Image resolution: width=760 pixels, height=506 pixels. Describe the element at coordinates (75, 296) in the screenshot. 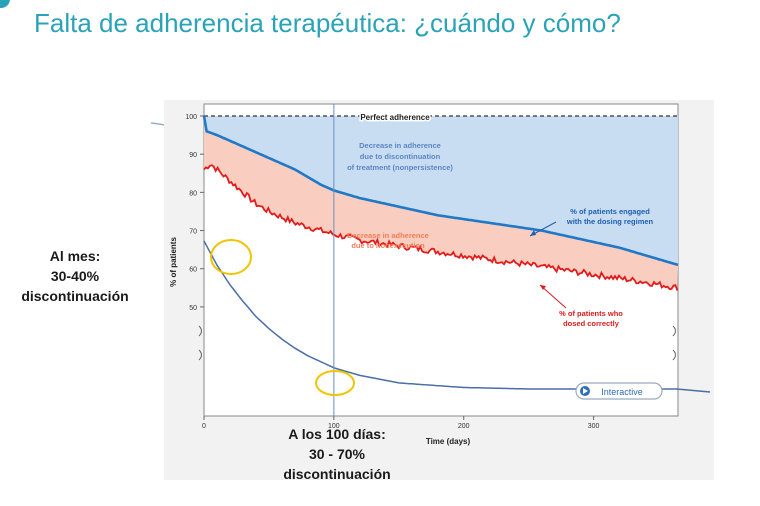

I see `note-month-line3: discontinuación` at that location.